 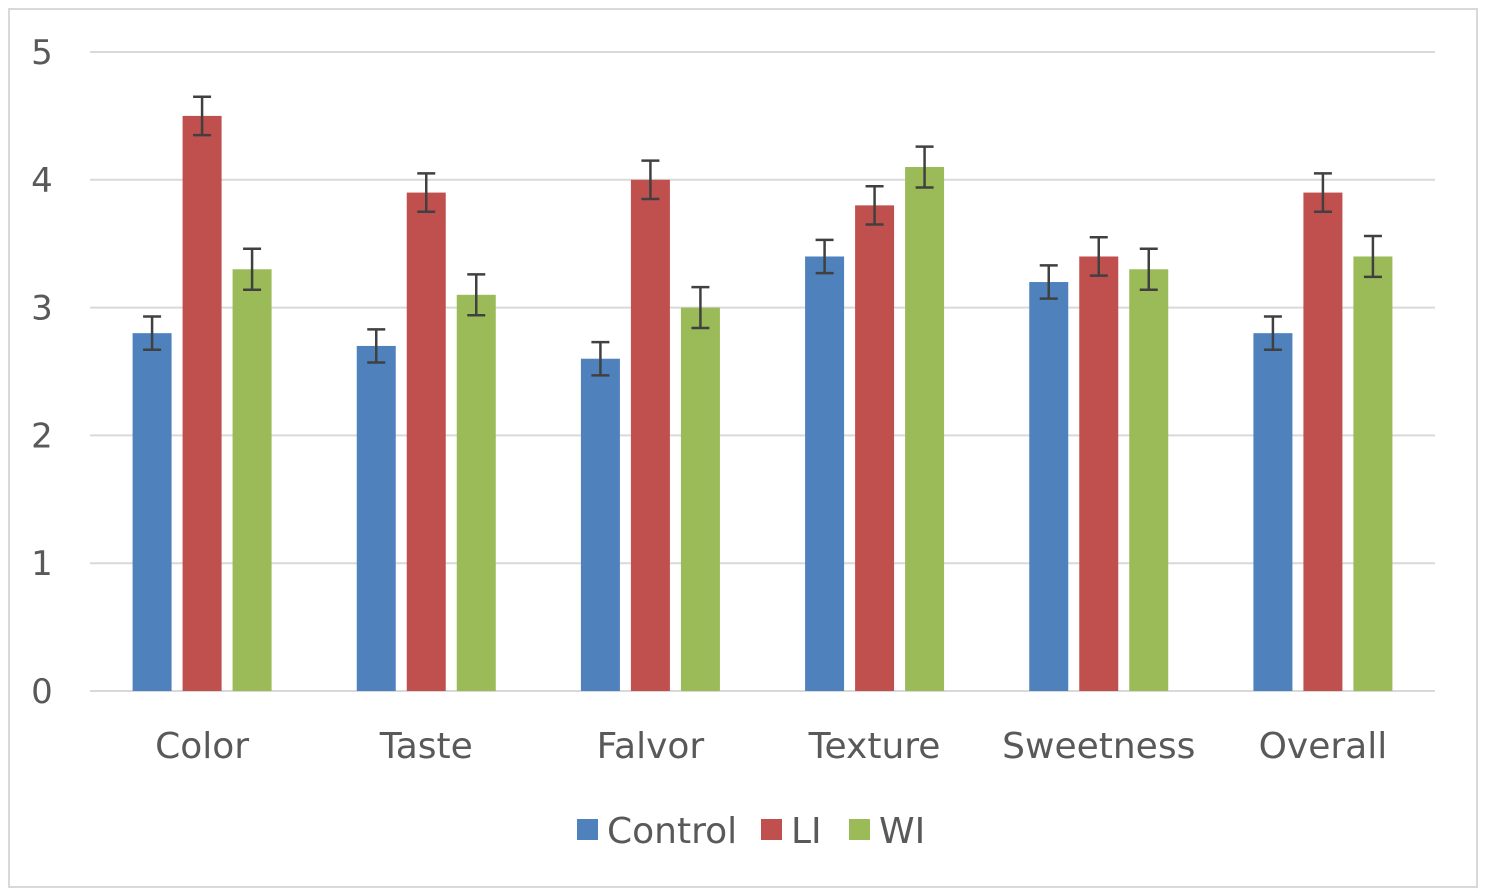 I want to click on bar-overall-wi, so click(x=1373, y=473).